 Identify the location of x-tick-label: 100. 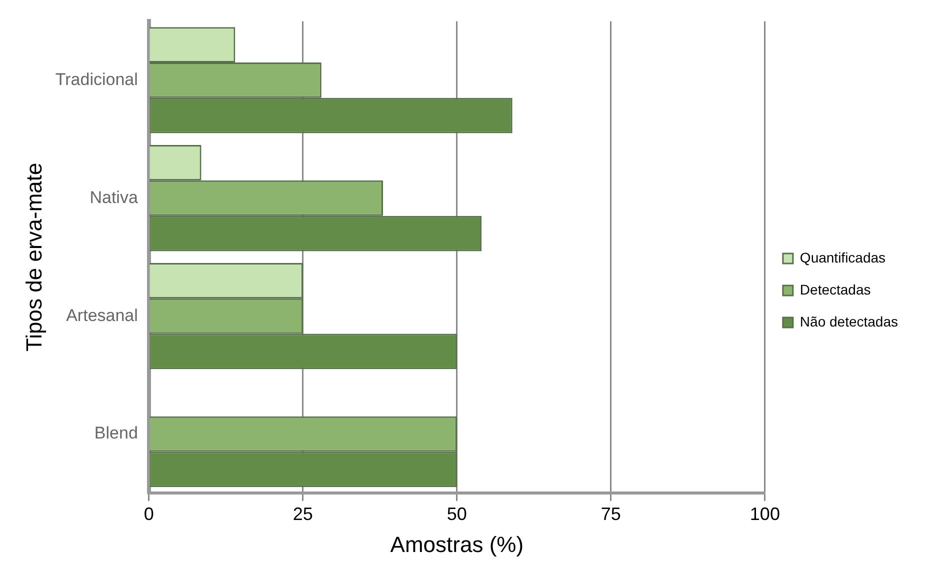
(765, 514).